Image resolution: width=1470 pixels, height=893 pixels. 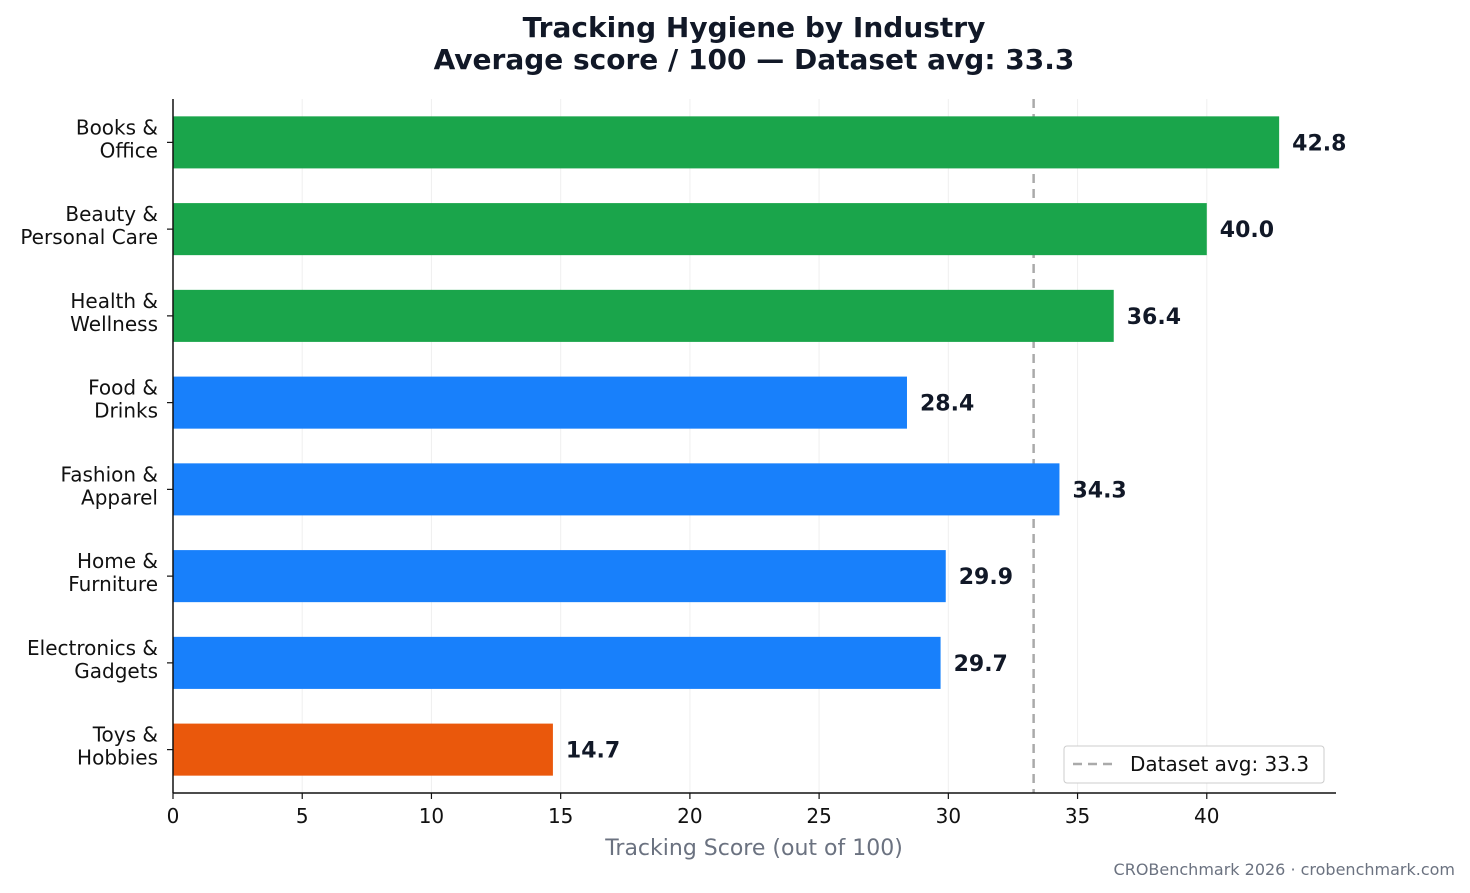 What do you see at coordinates (173, 816) in the screenshot?
I see `x-tick-label: 0` at bounding box center [173, 816].